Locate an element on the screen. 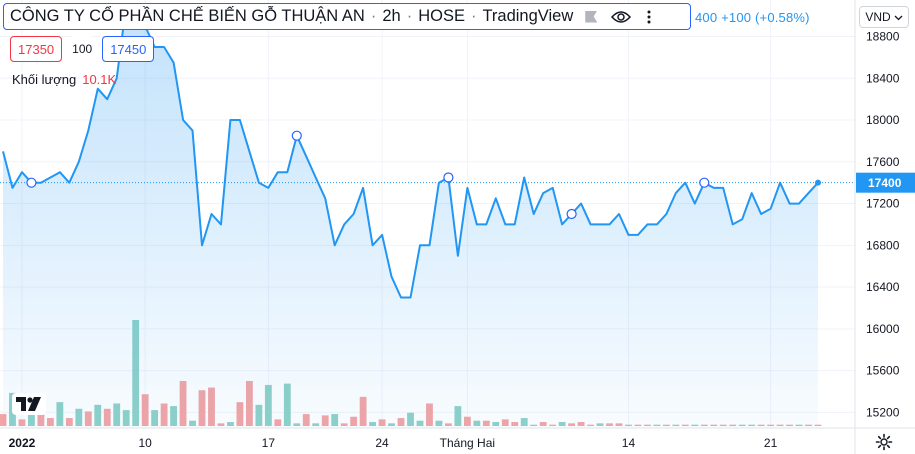 The width and height of the screenshot is (915, 454). bid-price: 17350 is located at coordinates (36, 49).